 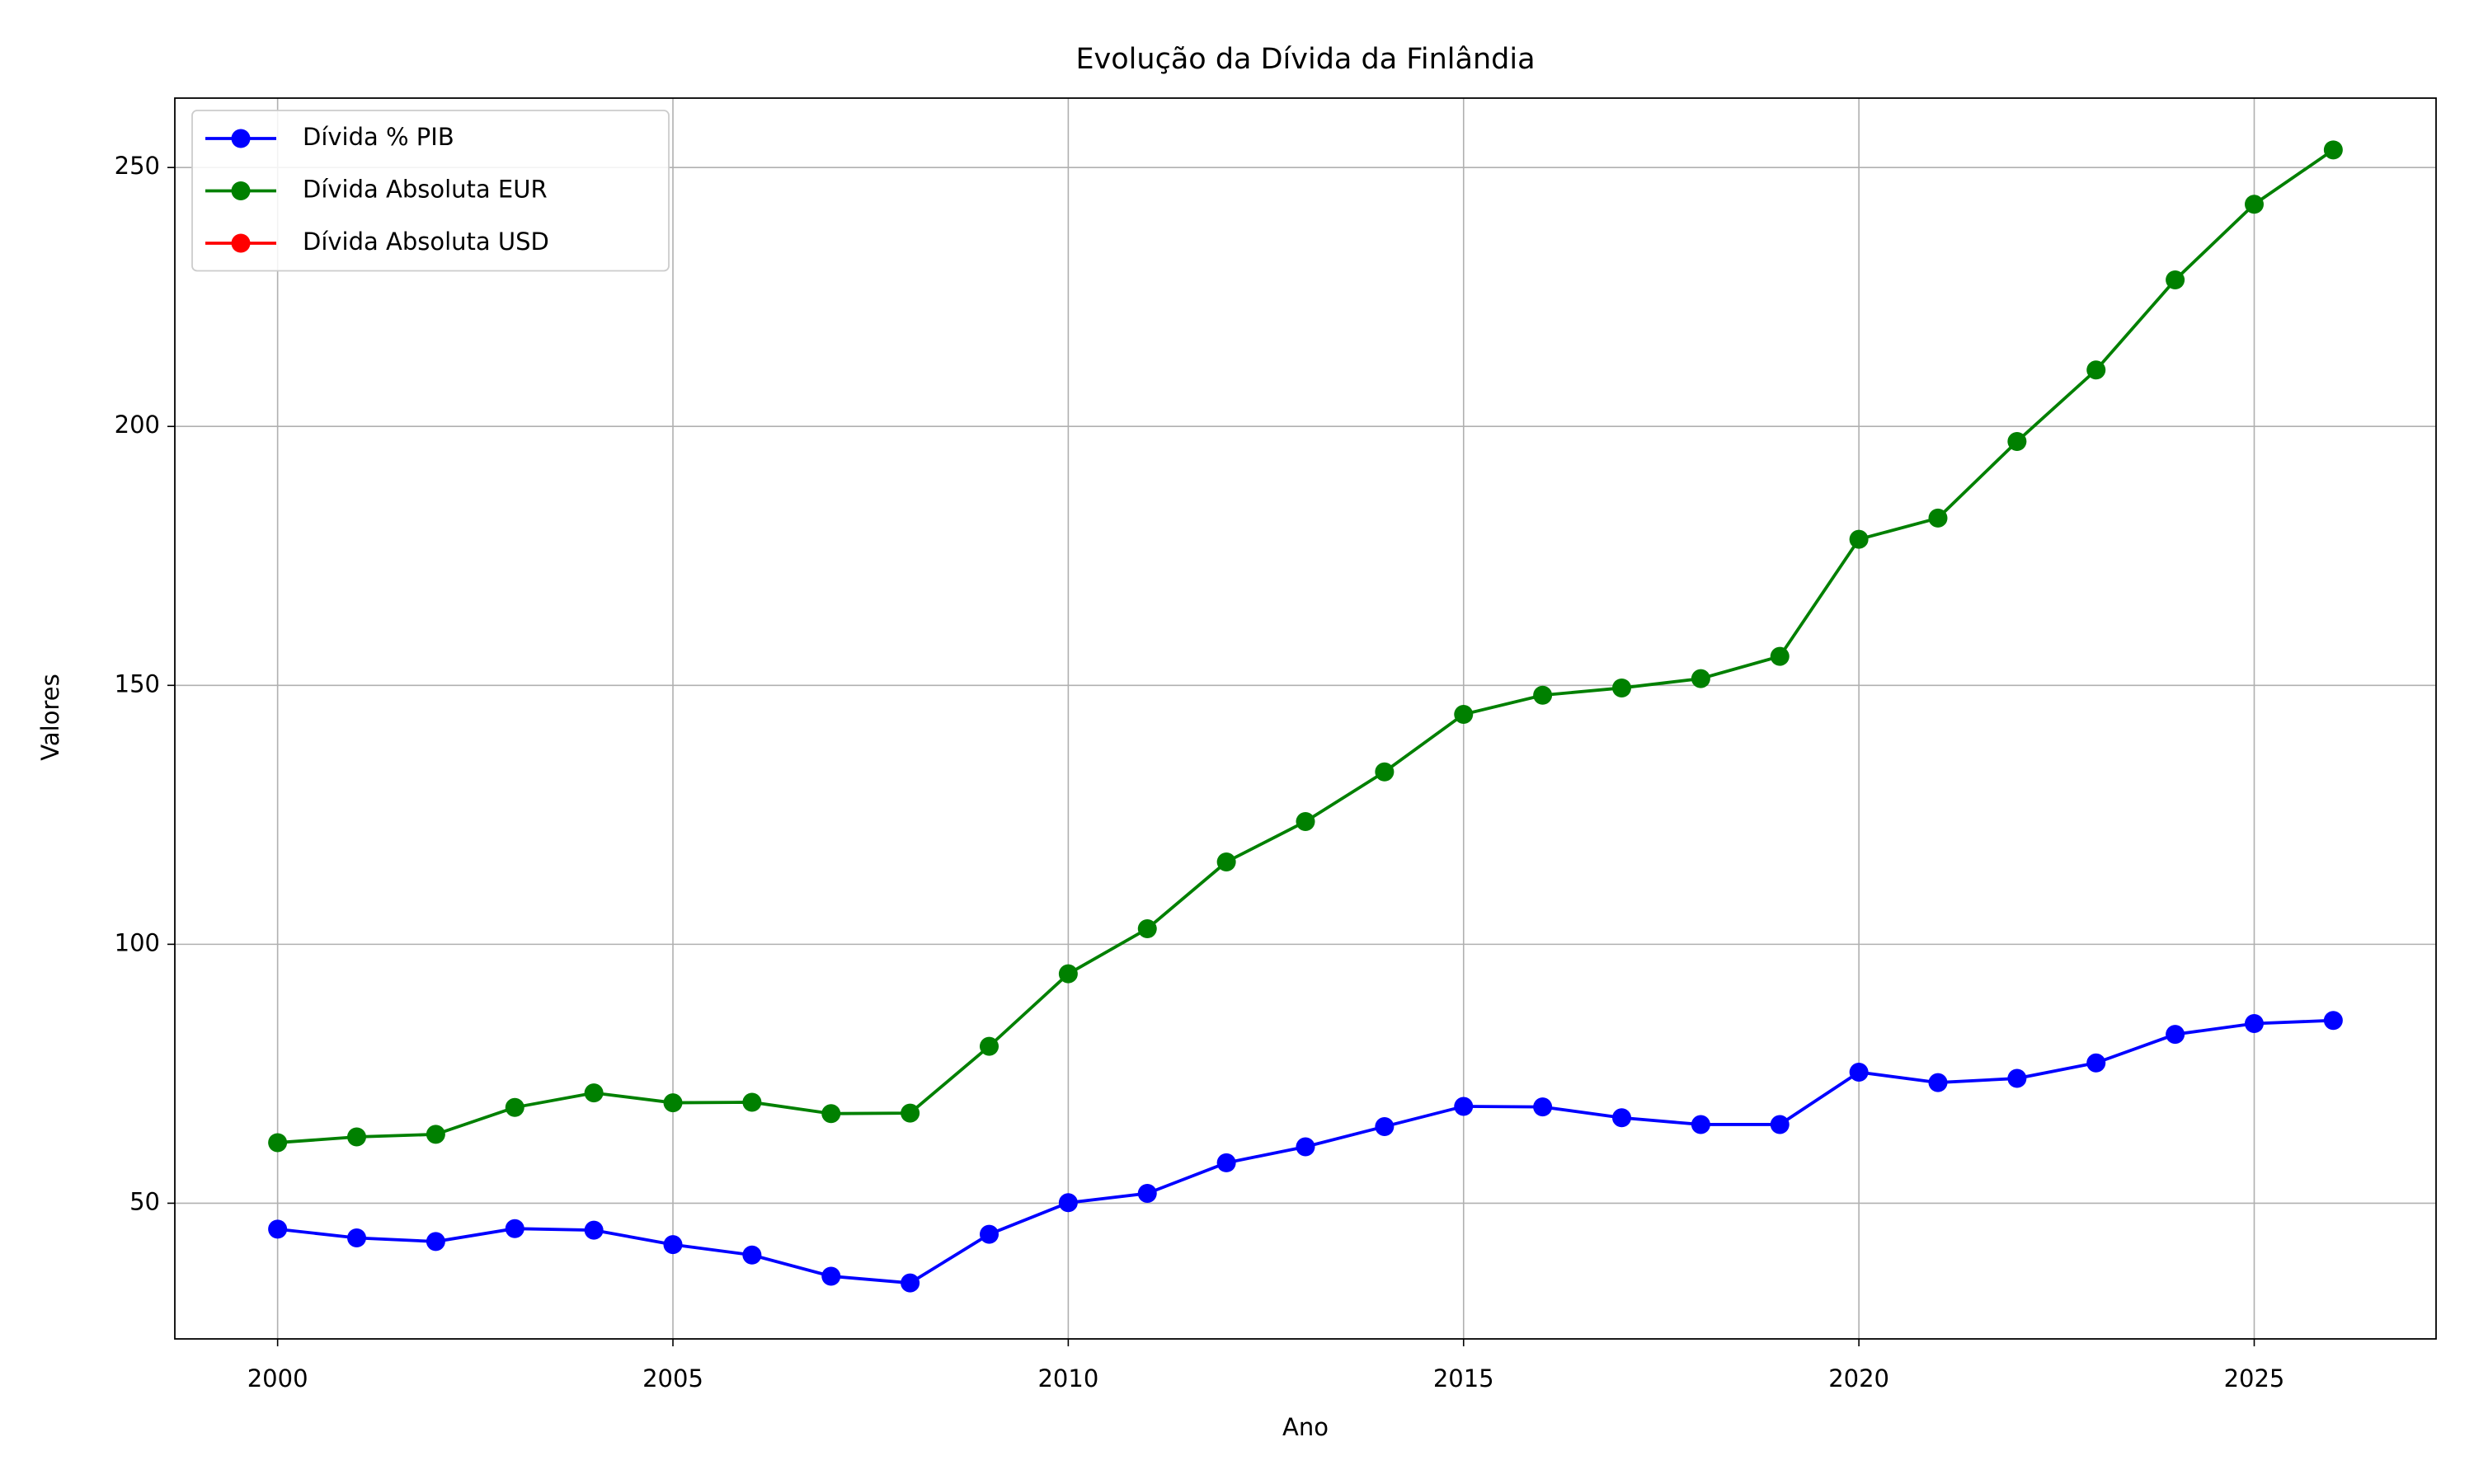 I want to click on x-tick-label: 2020, so click(x=1858, y=1378).